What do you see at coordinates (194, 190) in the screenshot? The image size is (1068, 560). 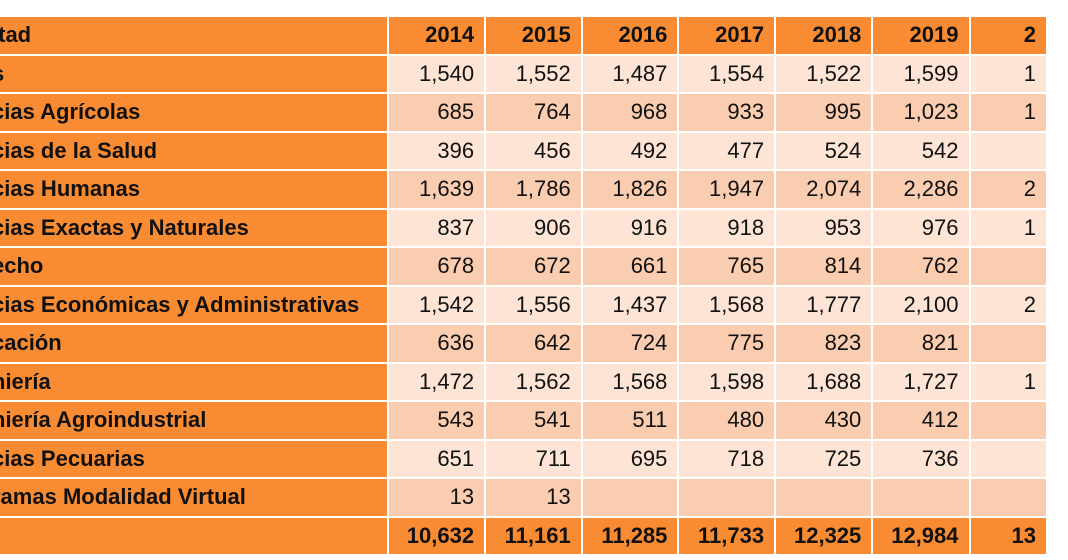 I see `row-label-cell: cias Humanas` at bounding box center [194, 190].